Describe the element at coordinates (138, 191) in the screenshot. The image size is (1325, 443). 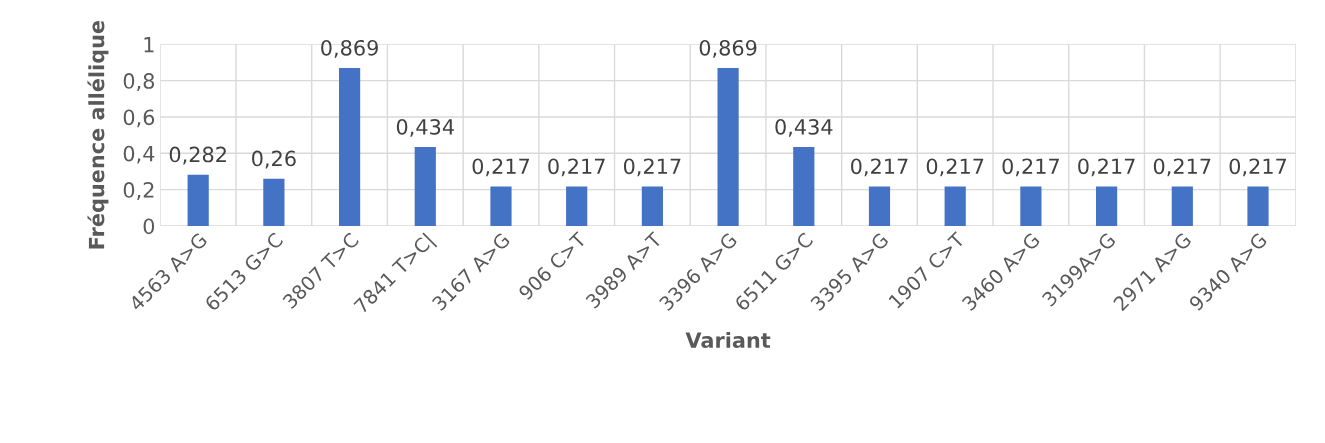
I see `y-tick-label: 0,2` at that location.